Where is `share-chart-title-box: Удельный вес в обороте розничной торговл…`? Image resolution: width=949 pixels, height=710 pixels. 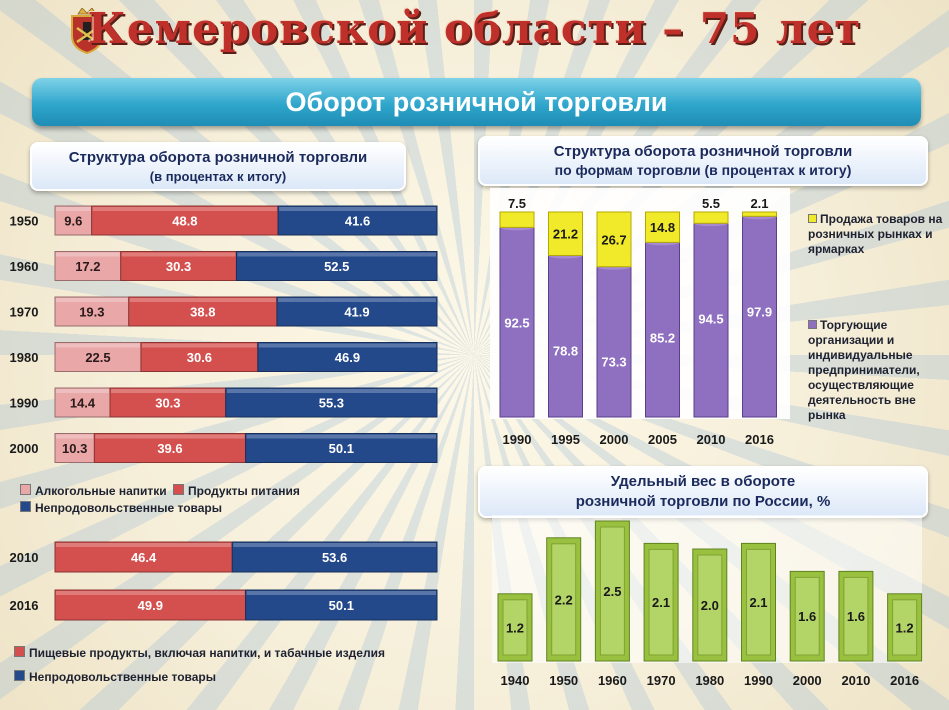 share-chart-title-box: Удельный вес в обороте розничной торговл… is located at coordinates (703, 492).